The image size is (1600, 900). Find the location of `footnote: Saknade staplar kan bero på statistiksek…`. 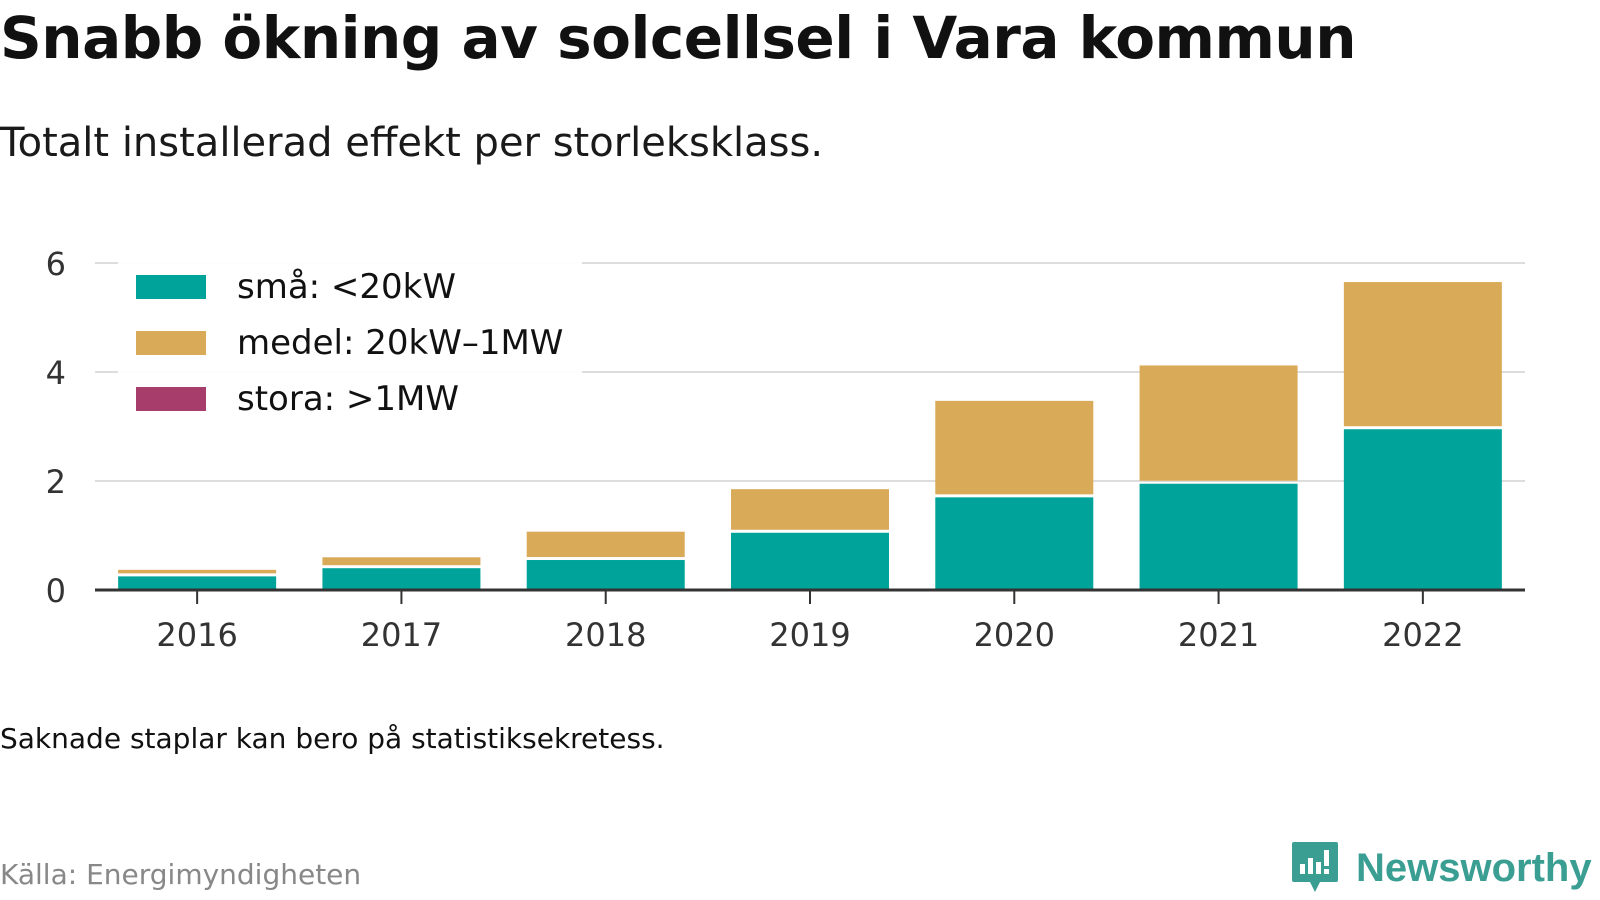

footnote: Saknade staplar kan bero på statistiksek… is located at coordinates (332, 738).